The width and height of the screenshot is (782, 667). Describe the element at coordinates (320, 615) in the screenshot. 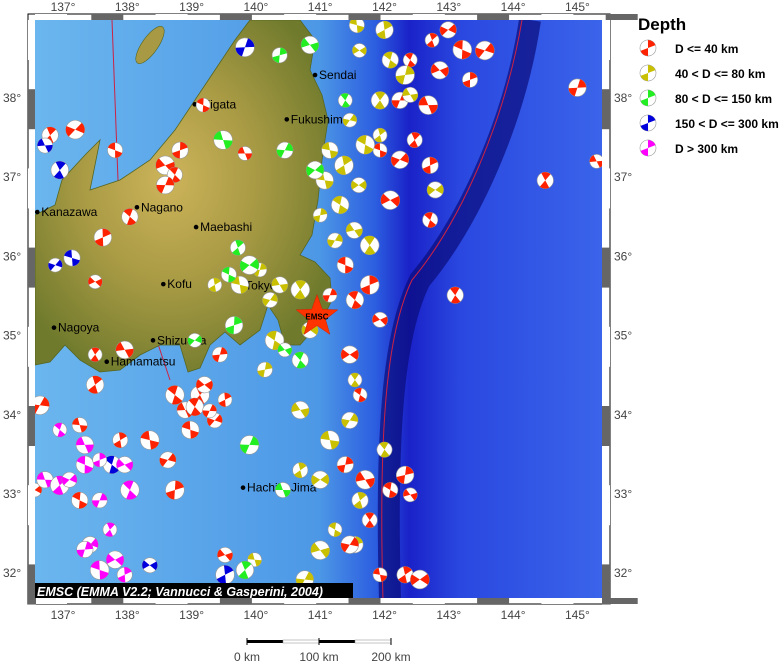

I see `bottom-lon-label: 141°` at that location.